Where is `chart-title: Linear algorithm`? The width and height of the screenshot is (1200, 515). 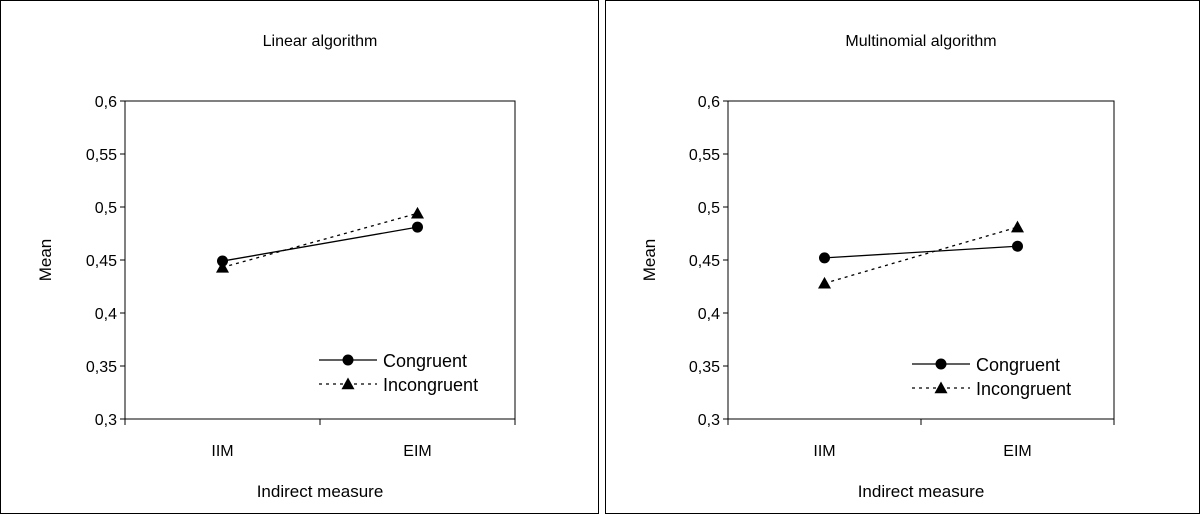
chart-title: Linear algorithm is located at coordinates (320, 41).